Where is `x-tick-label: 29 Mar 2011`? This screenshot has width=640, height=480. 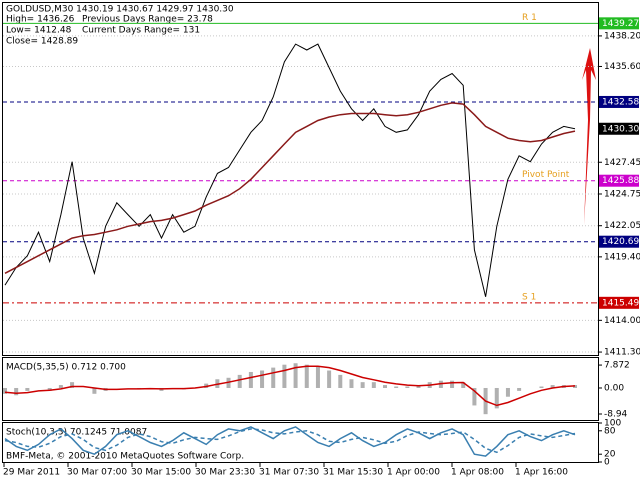 x-tick-label: 29 Mar 2011 is located at coordinates (31, 473).